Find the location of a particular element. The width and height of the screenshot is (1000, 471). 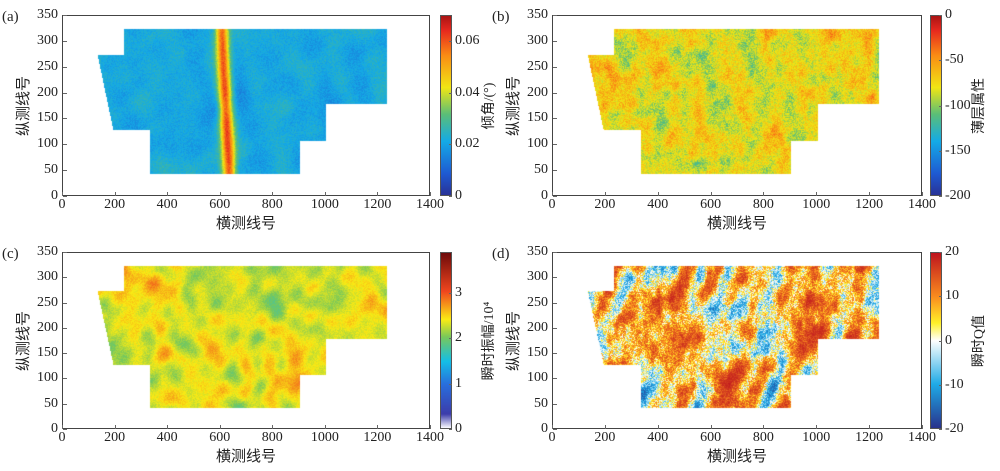

x-tick-label: 1400 is located at coordinates (922, 437).